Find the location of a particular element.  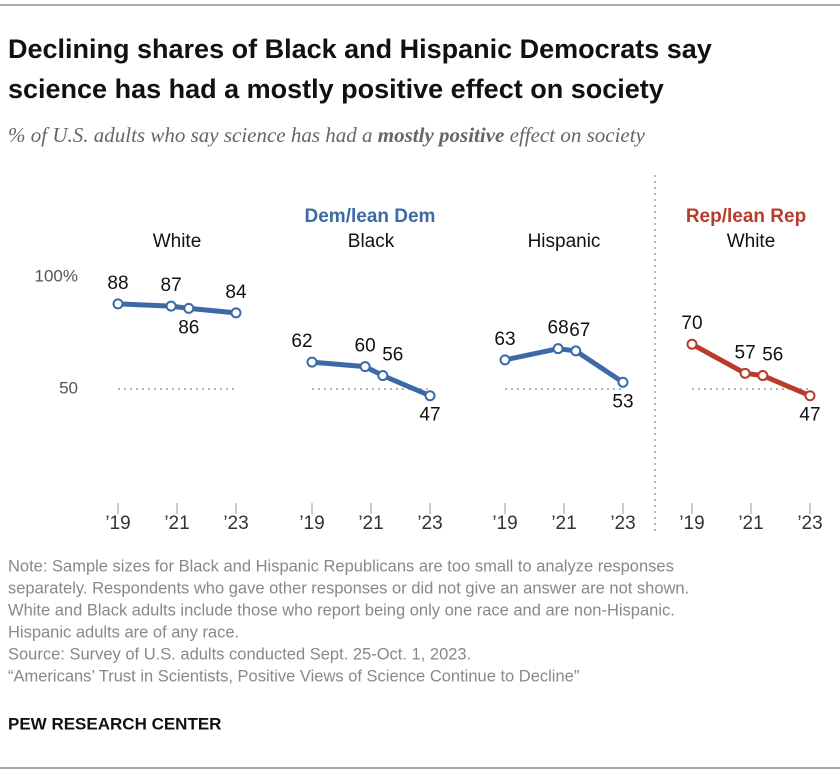

data-label: 62 is located at coordinates (301, 341).